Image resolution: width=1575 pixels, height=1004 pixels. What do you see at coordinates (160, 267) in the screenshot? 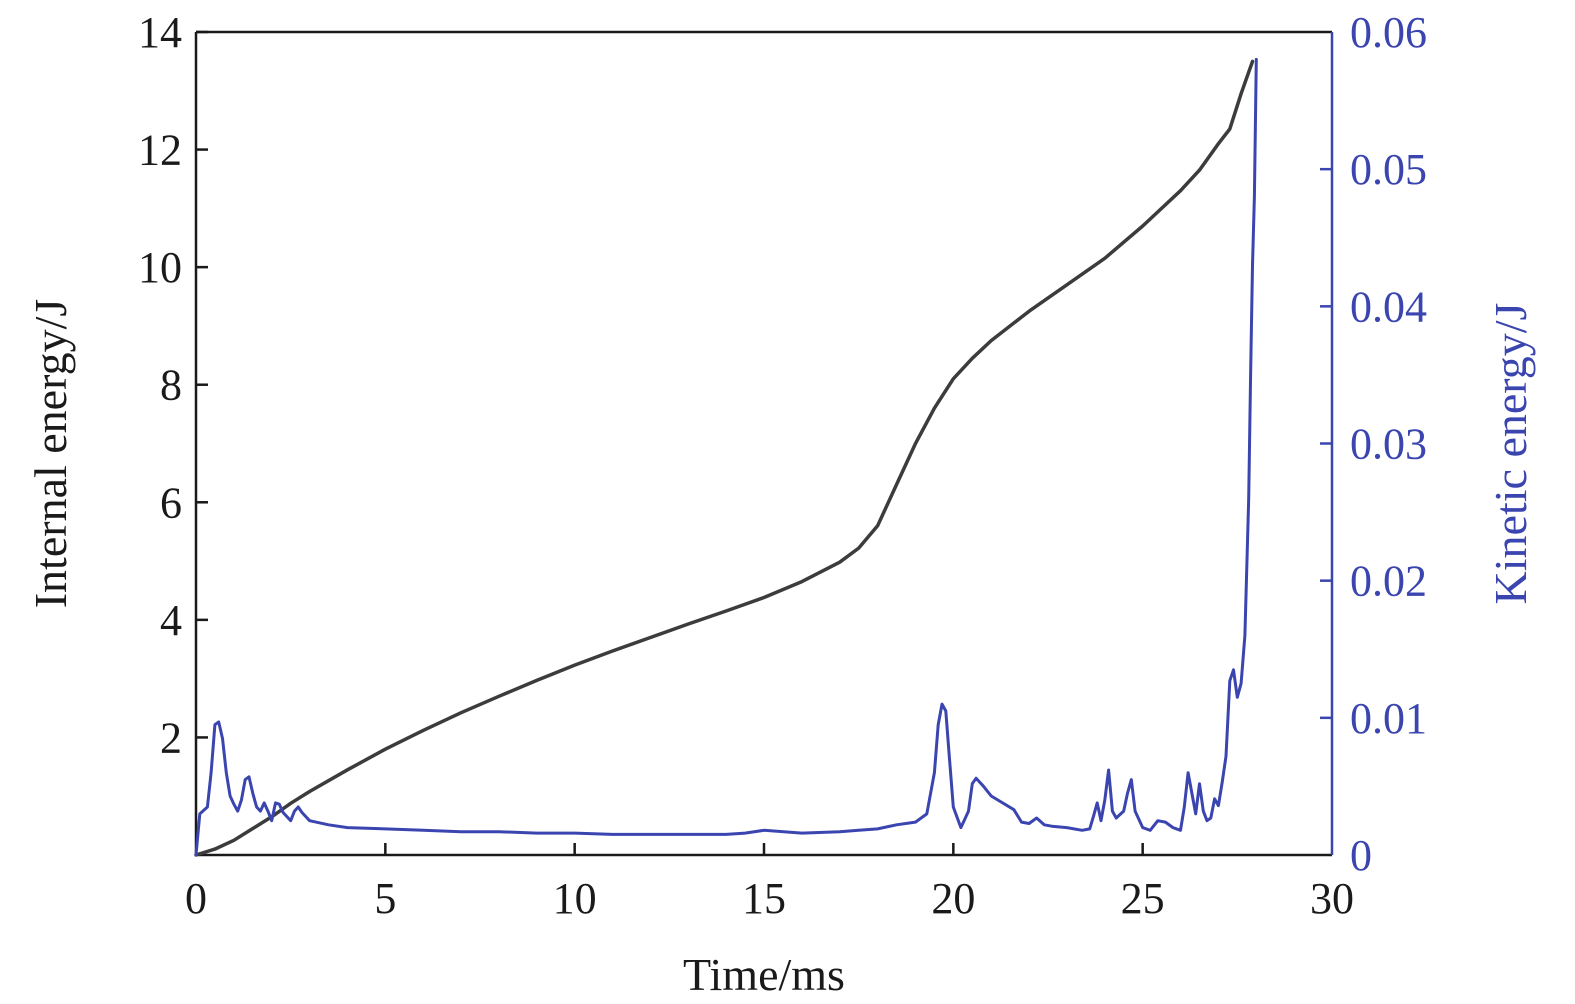
I see `y-left-tick-label: 10` at bounding box center [160, 267].